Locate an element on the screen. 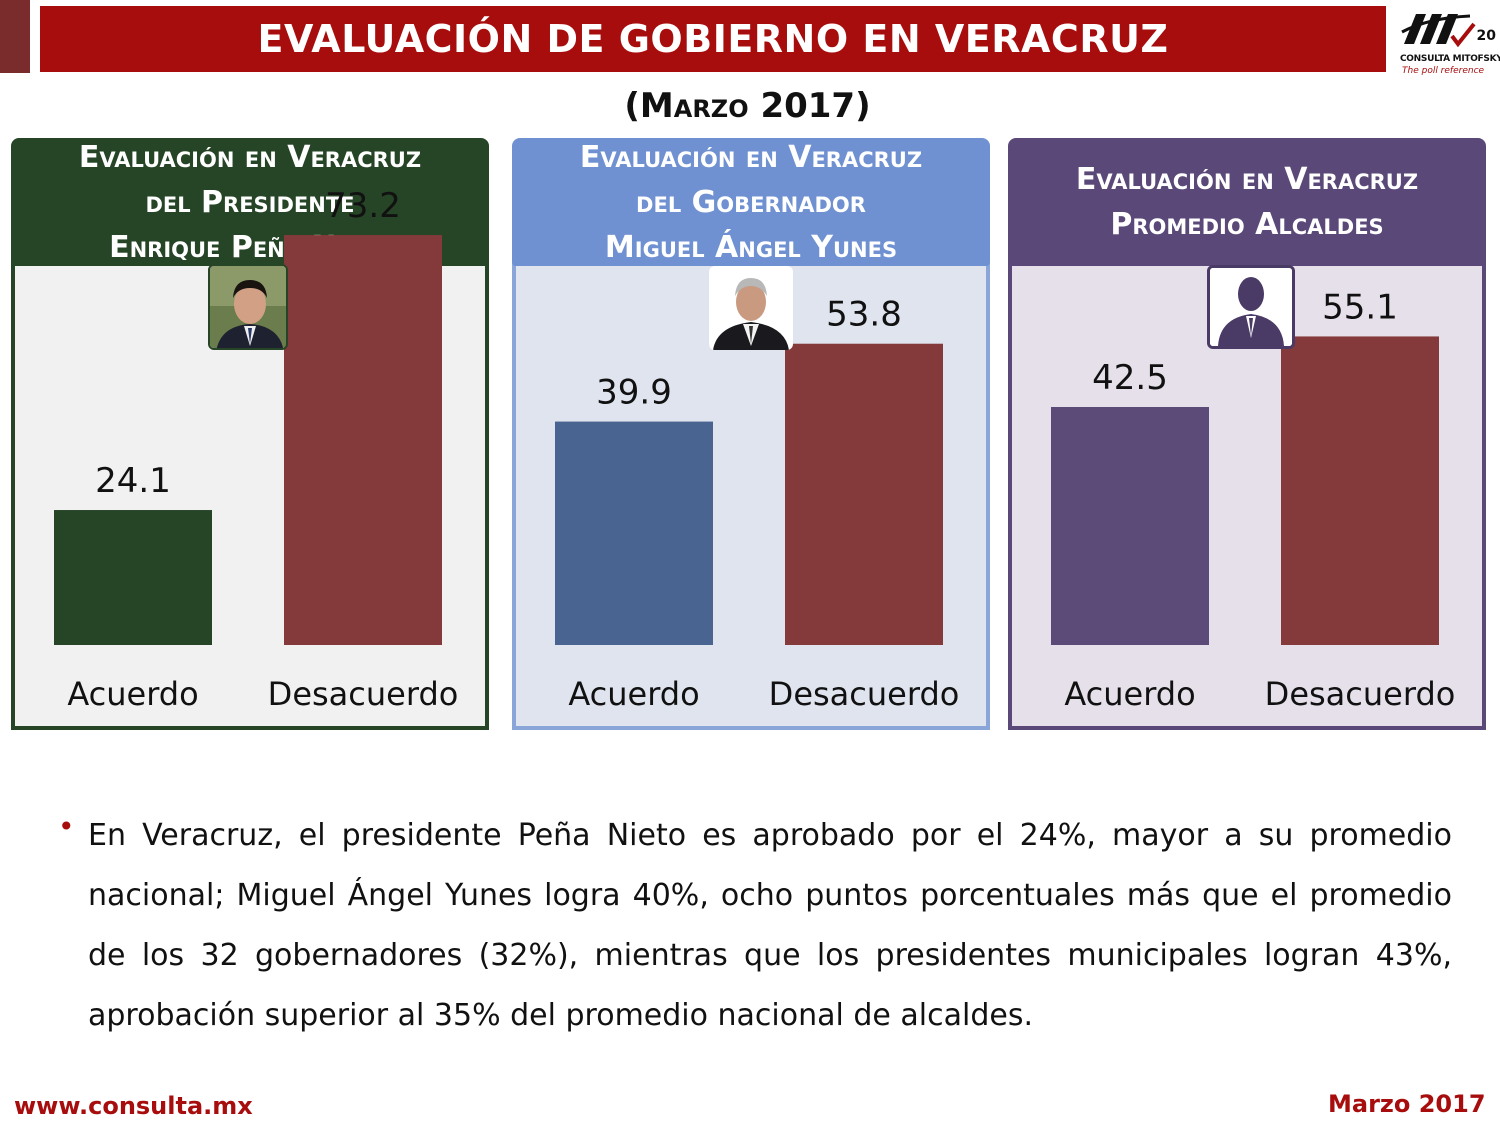  mayor-silhouette-icon is located at coordinates (1251, 307).